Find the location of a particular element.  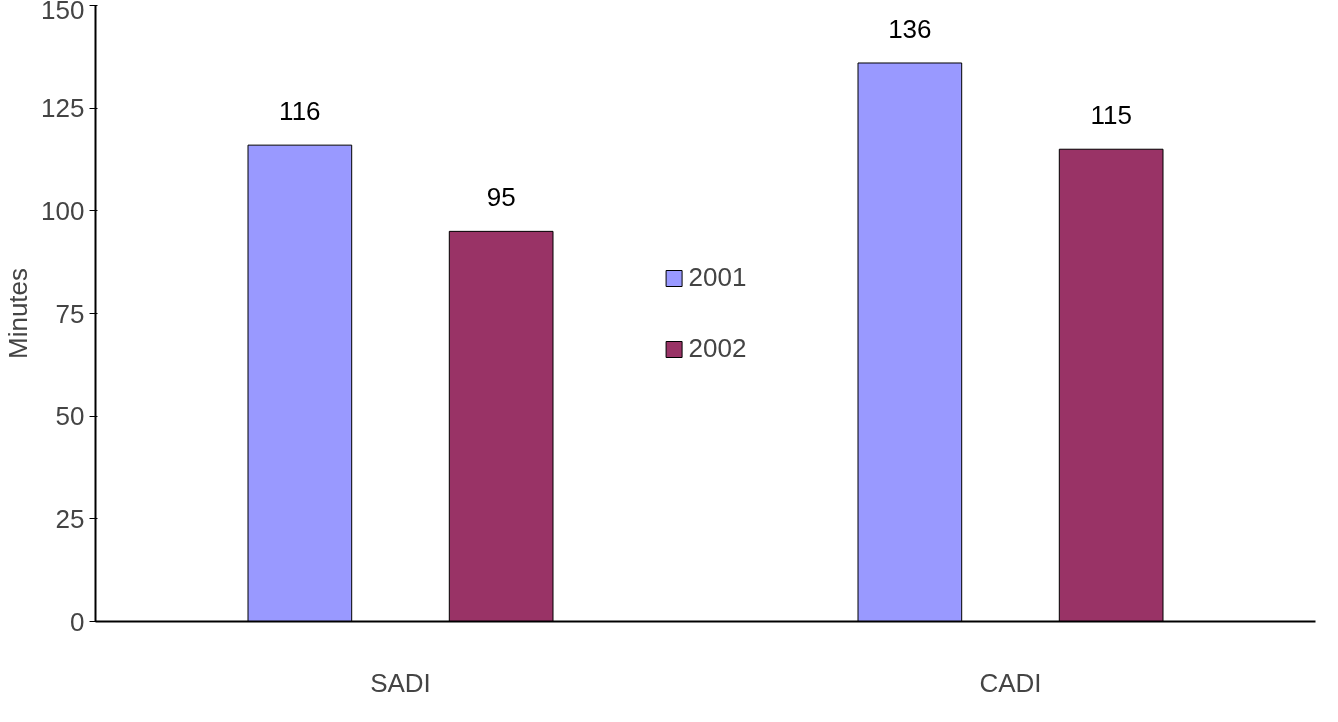

legend-label: 2002 is located at coordinates (717, 348).